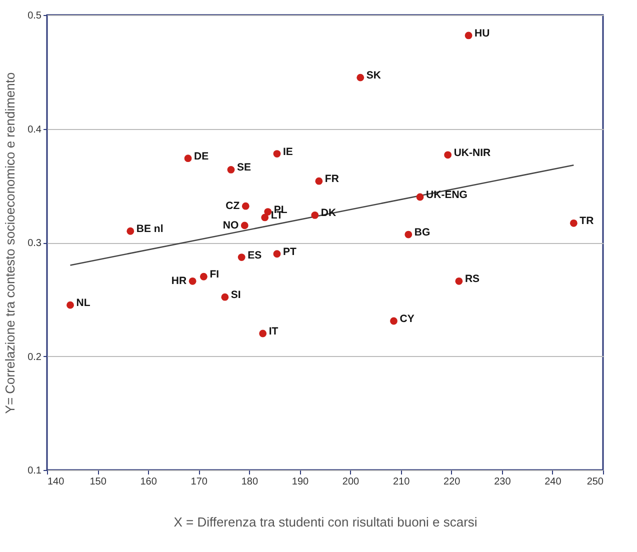  I want to click on series-label: NO, so click(230, 225).